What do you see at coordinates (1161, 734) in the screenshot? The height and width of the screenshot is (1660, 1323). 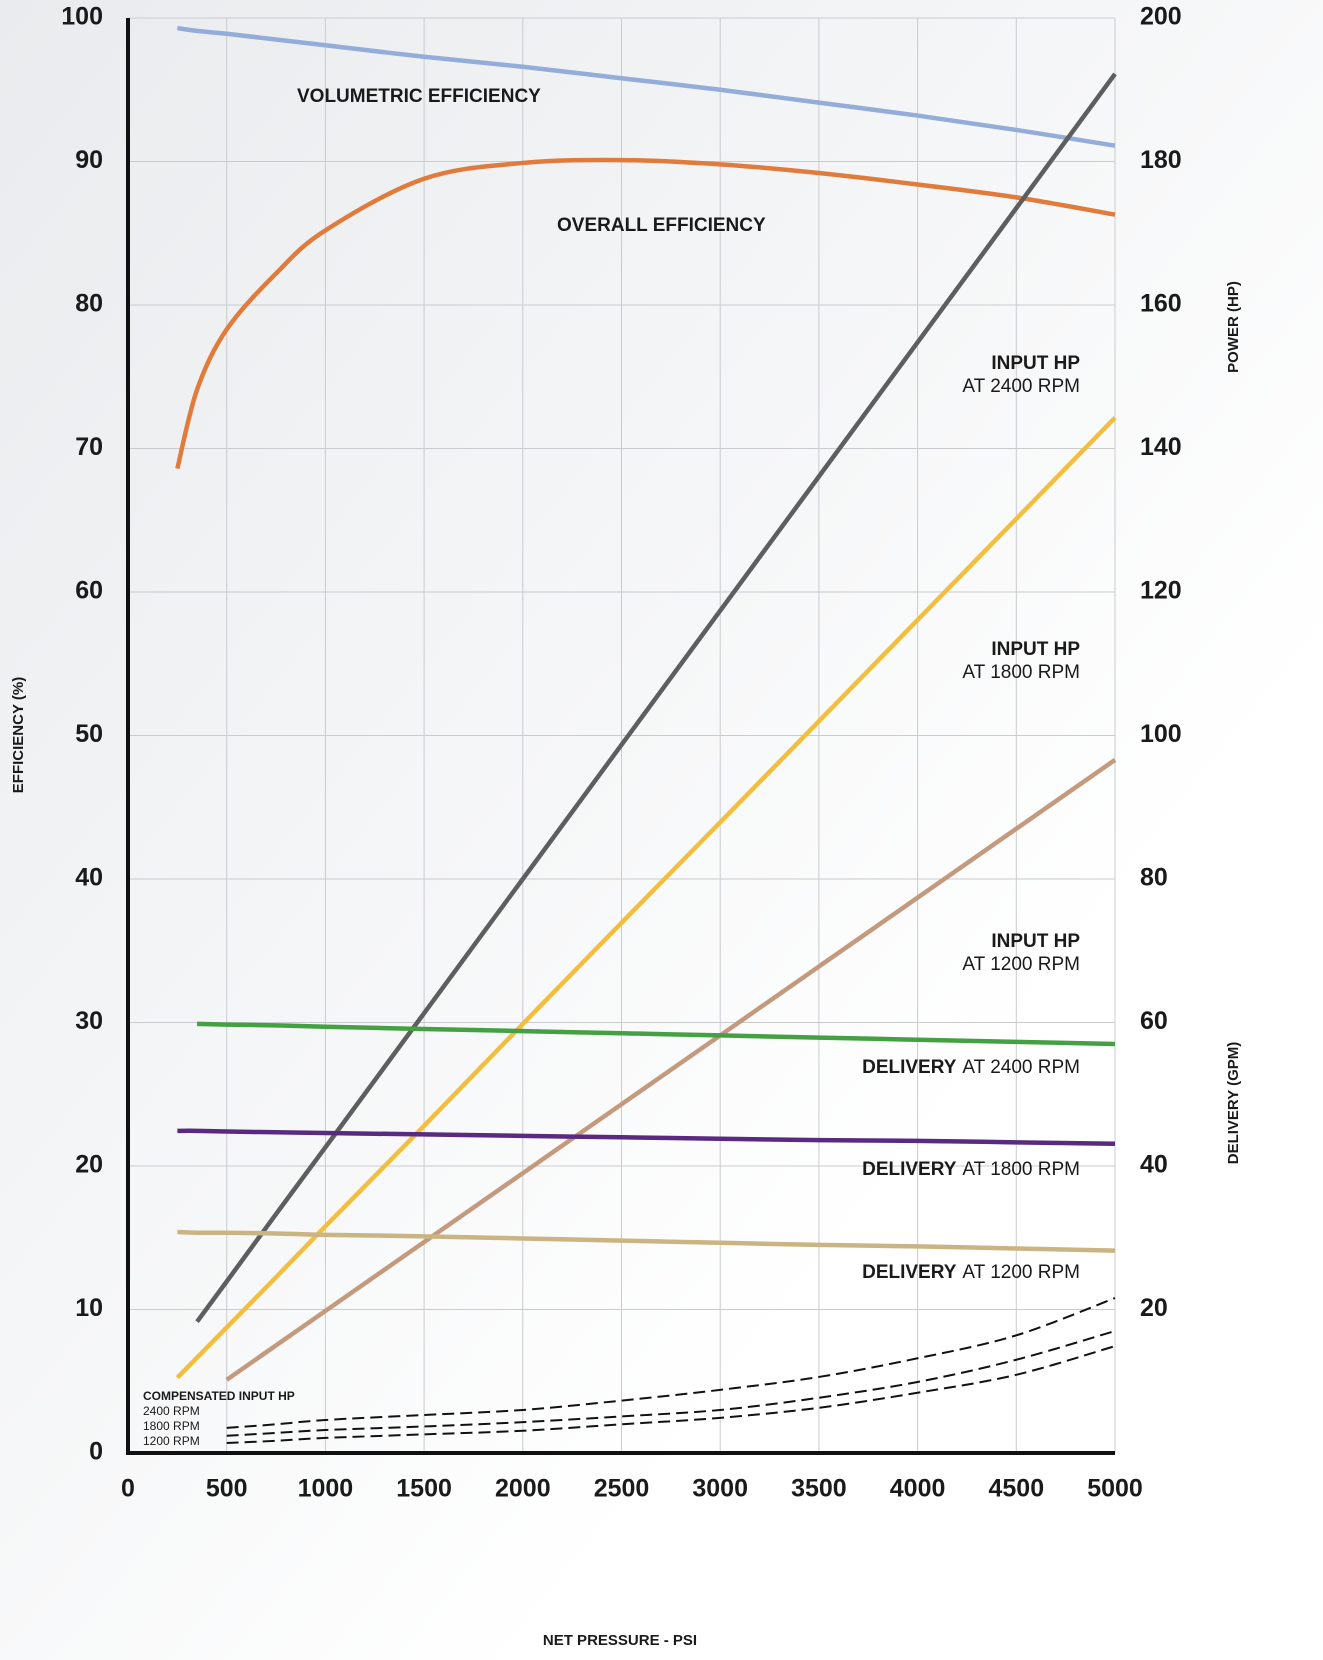 I see `y2-tick-label: 100` at bounding box center [1161, 734].